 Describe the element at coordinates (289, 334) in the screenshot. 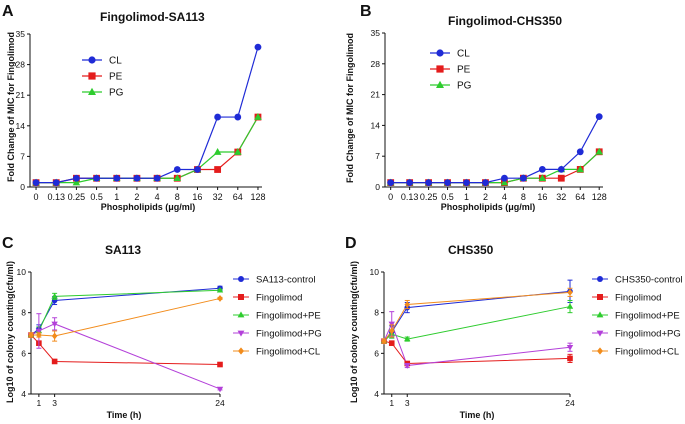

I see `legend-label: Fingolimod+PG` at that location.